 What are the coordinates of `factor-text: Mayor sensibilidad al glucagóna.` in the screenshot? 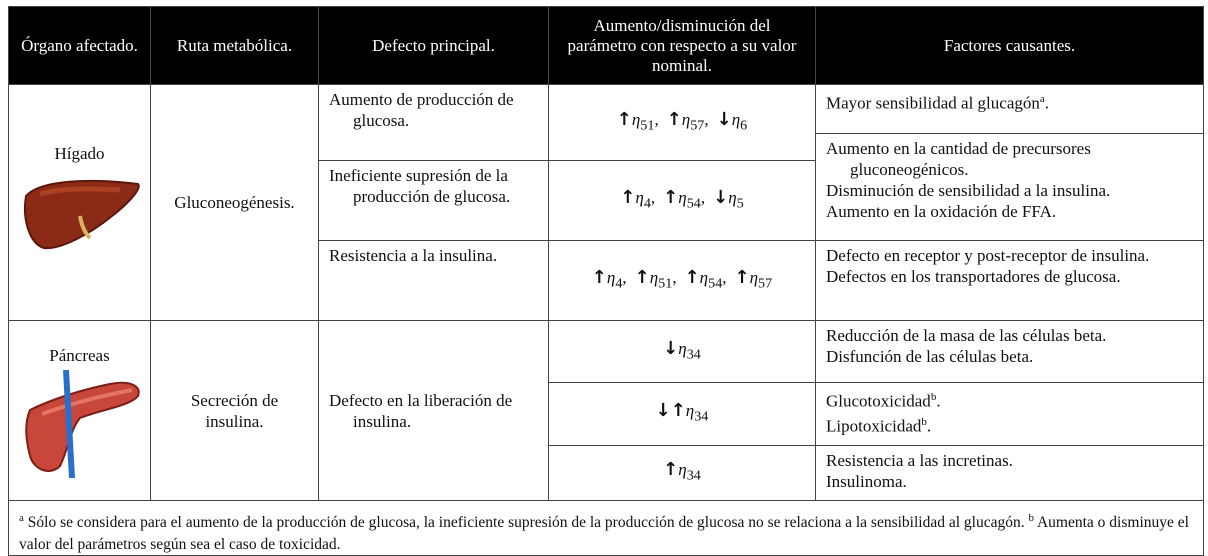 It's located at (1009, 101).